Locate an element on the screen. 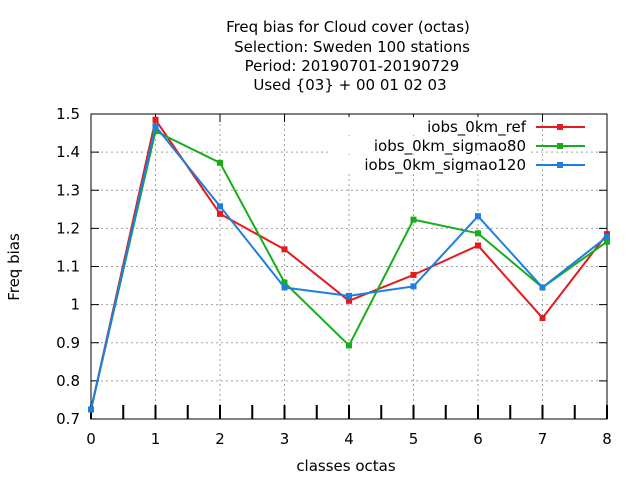 This screenshot has height=480, width=640. chart-title-line-2: Selection: Sweden 100 stations is located at coordinates (352, 47).